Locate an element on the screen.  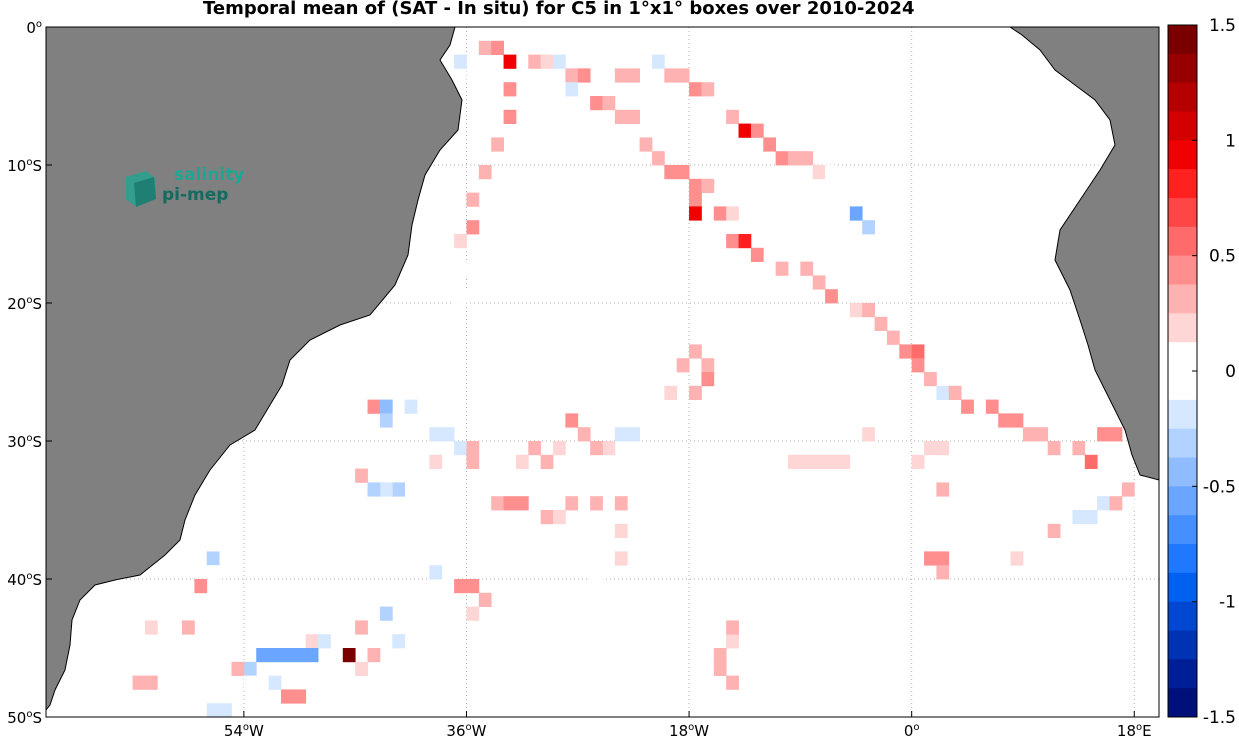
colorbar-tick-label: 0 is located at coordinates (1230, 372).